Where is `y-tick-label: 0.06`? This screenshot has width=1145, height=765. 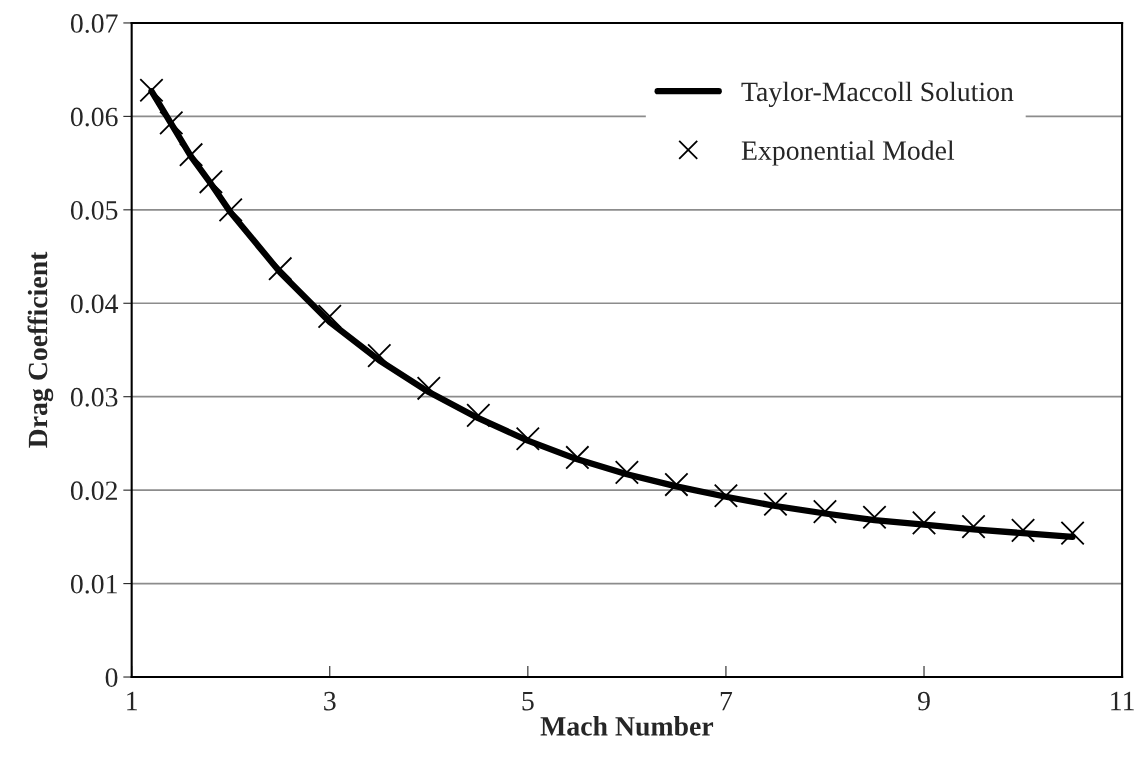 y-tick-label: 0.06 is located at coordinates (94, 117).